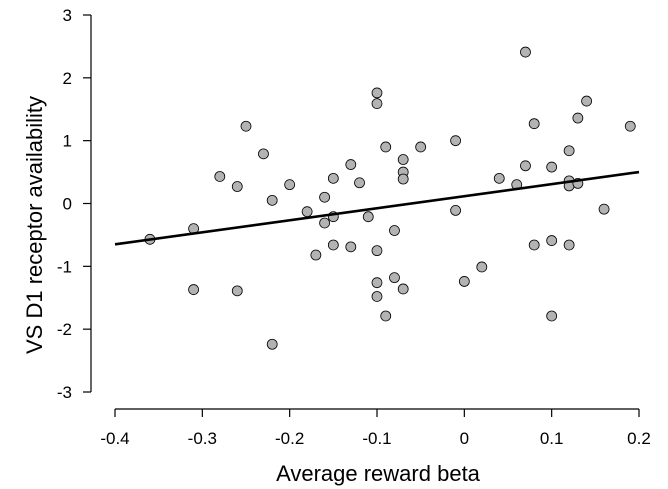 This screenshot has width=668, height=489. I want to click on y-tick-label: -2, so click(64, 329).